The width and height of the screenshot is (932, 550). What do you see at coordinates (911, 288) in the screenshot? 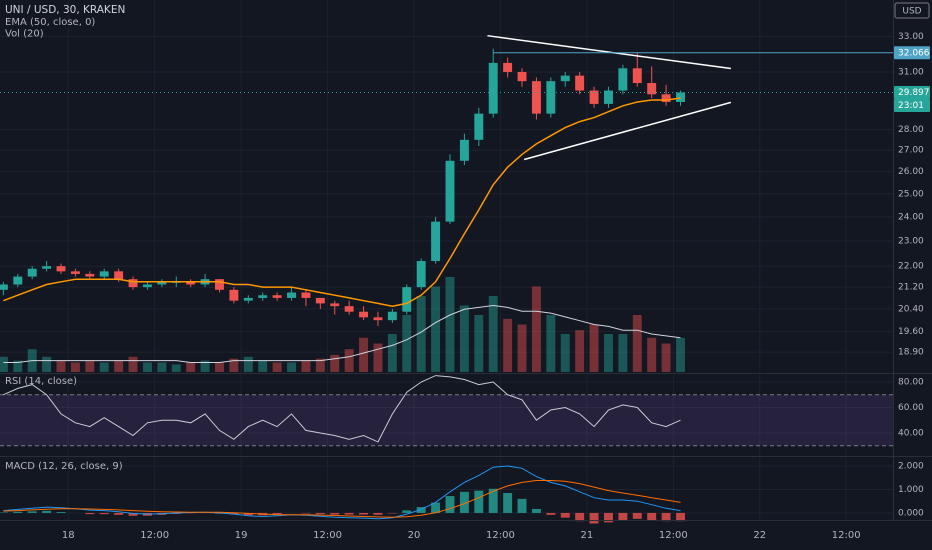
I see `y-tick-label: 21.20` at bounding box center [911, 288].